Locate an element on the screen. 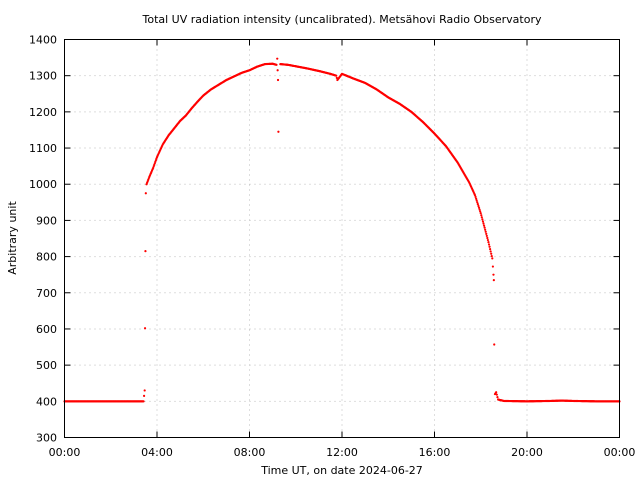  y-tick-label: 1300 is located at coordinates (43, 76).